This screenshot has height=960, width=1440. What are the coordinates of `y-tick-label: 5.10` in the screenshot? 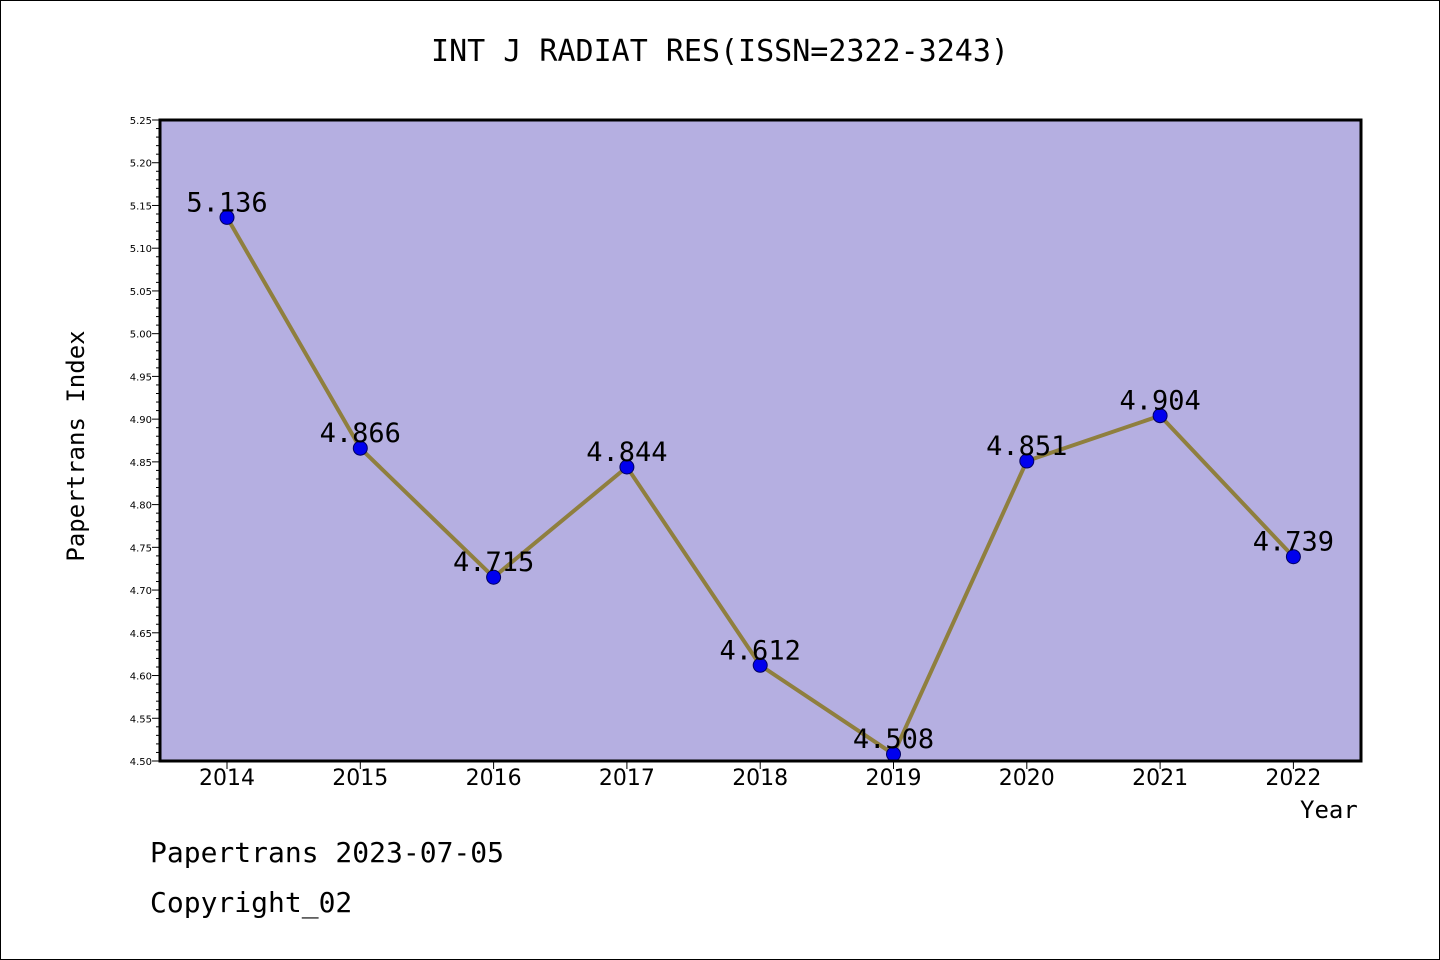 It's located at (141, 249).